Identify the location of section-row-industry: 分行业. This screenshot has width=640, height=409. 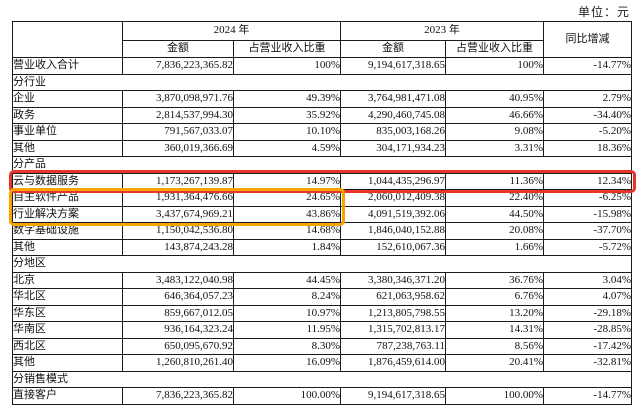
(322, 82).